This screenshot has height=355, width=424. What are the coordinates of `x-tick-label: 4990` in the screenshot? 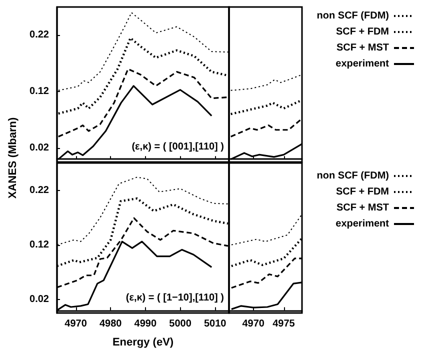 It's located at (145, 324).